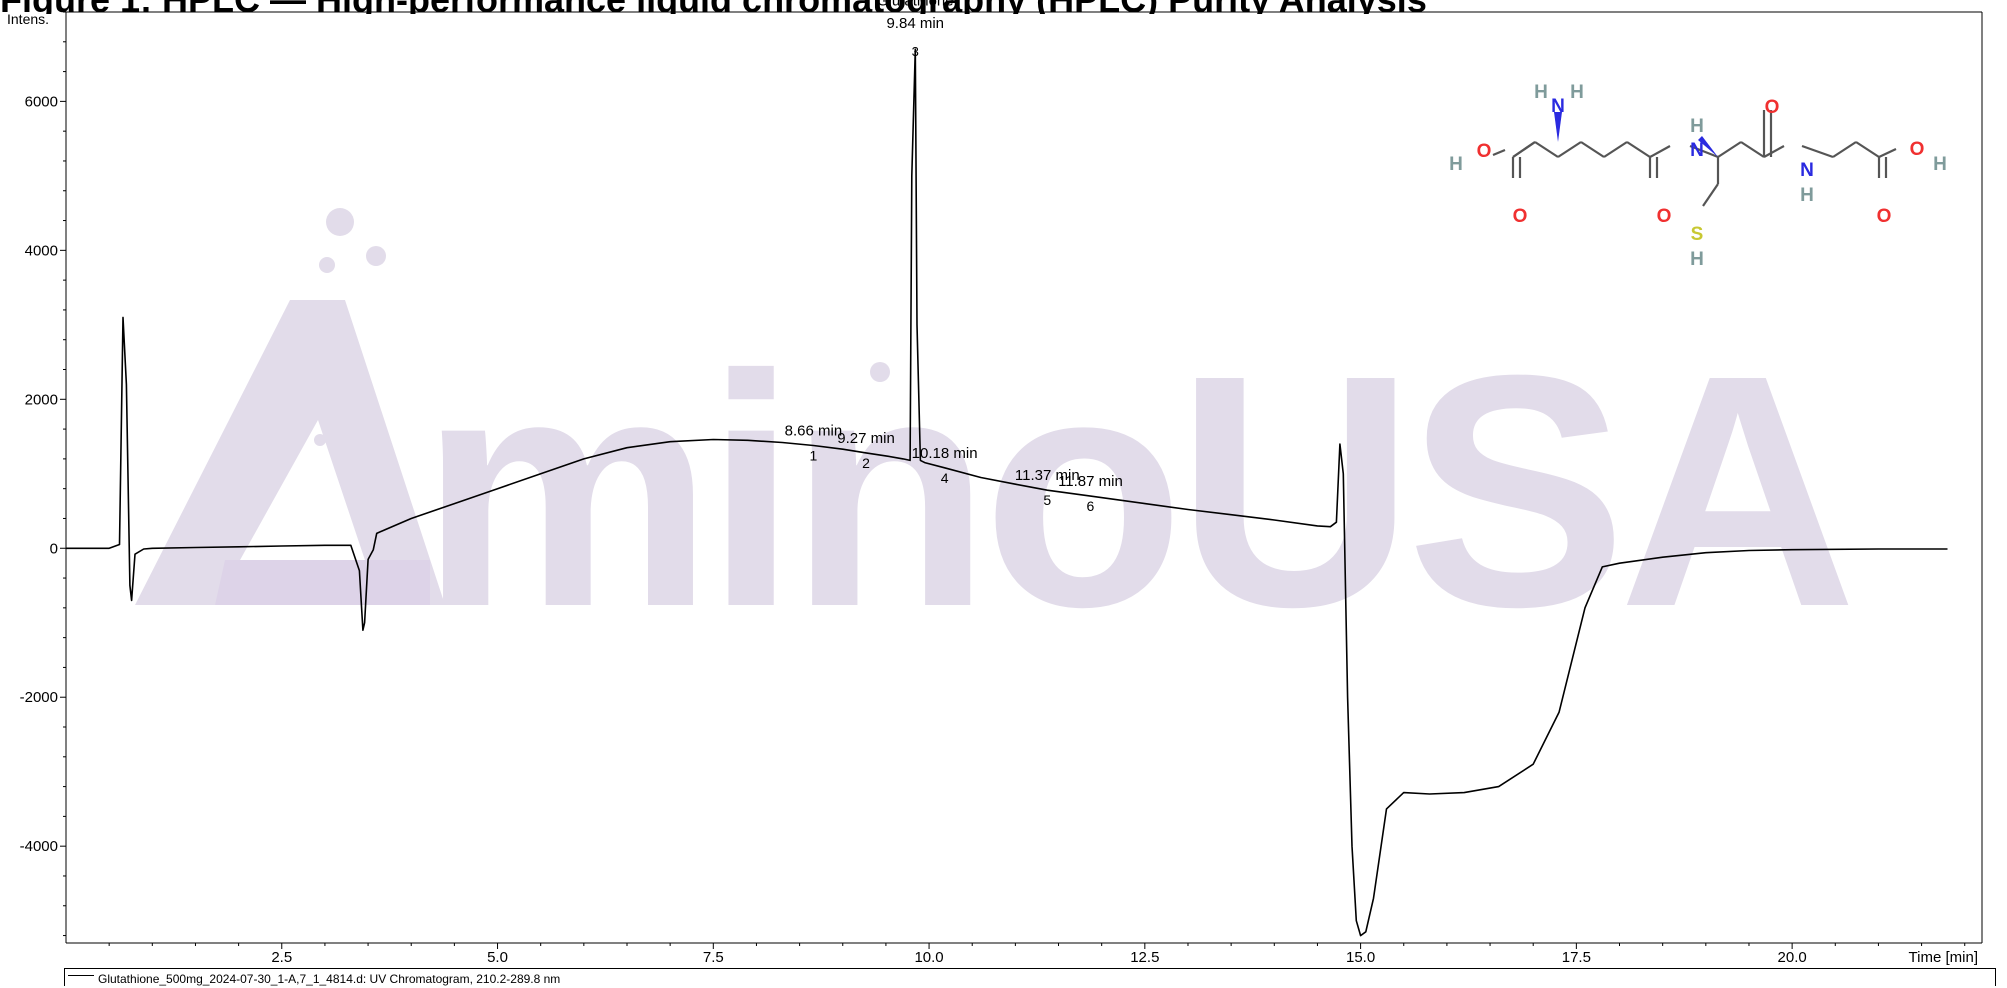  I want to click on watermark-flask-liquid, so click(322, 582).